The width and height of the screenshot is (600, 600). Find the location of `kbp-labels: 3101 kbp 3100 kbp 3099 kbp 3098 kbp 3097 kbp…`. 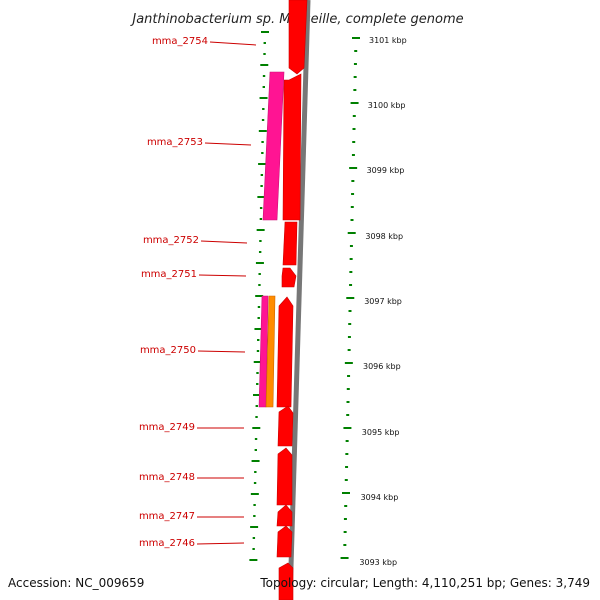

kbp-labels: 3101 kbp 3100 kbp 3099 kbp 3098 kbp 3097 kbp… is located at coordinates (382, 301).